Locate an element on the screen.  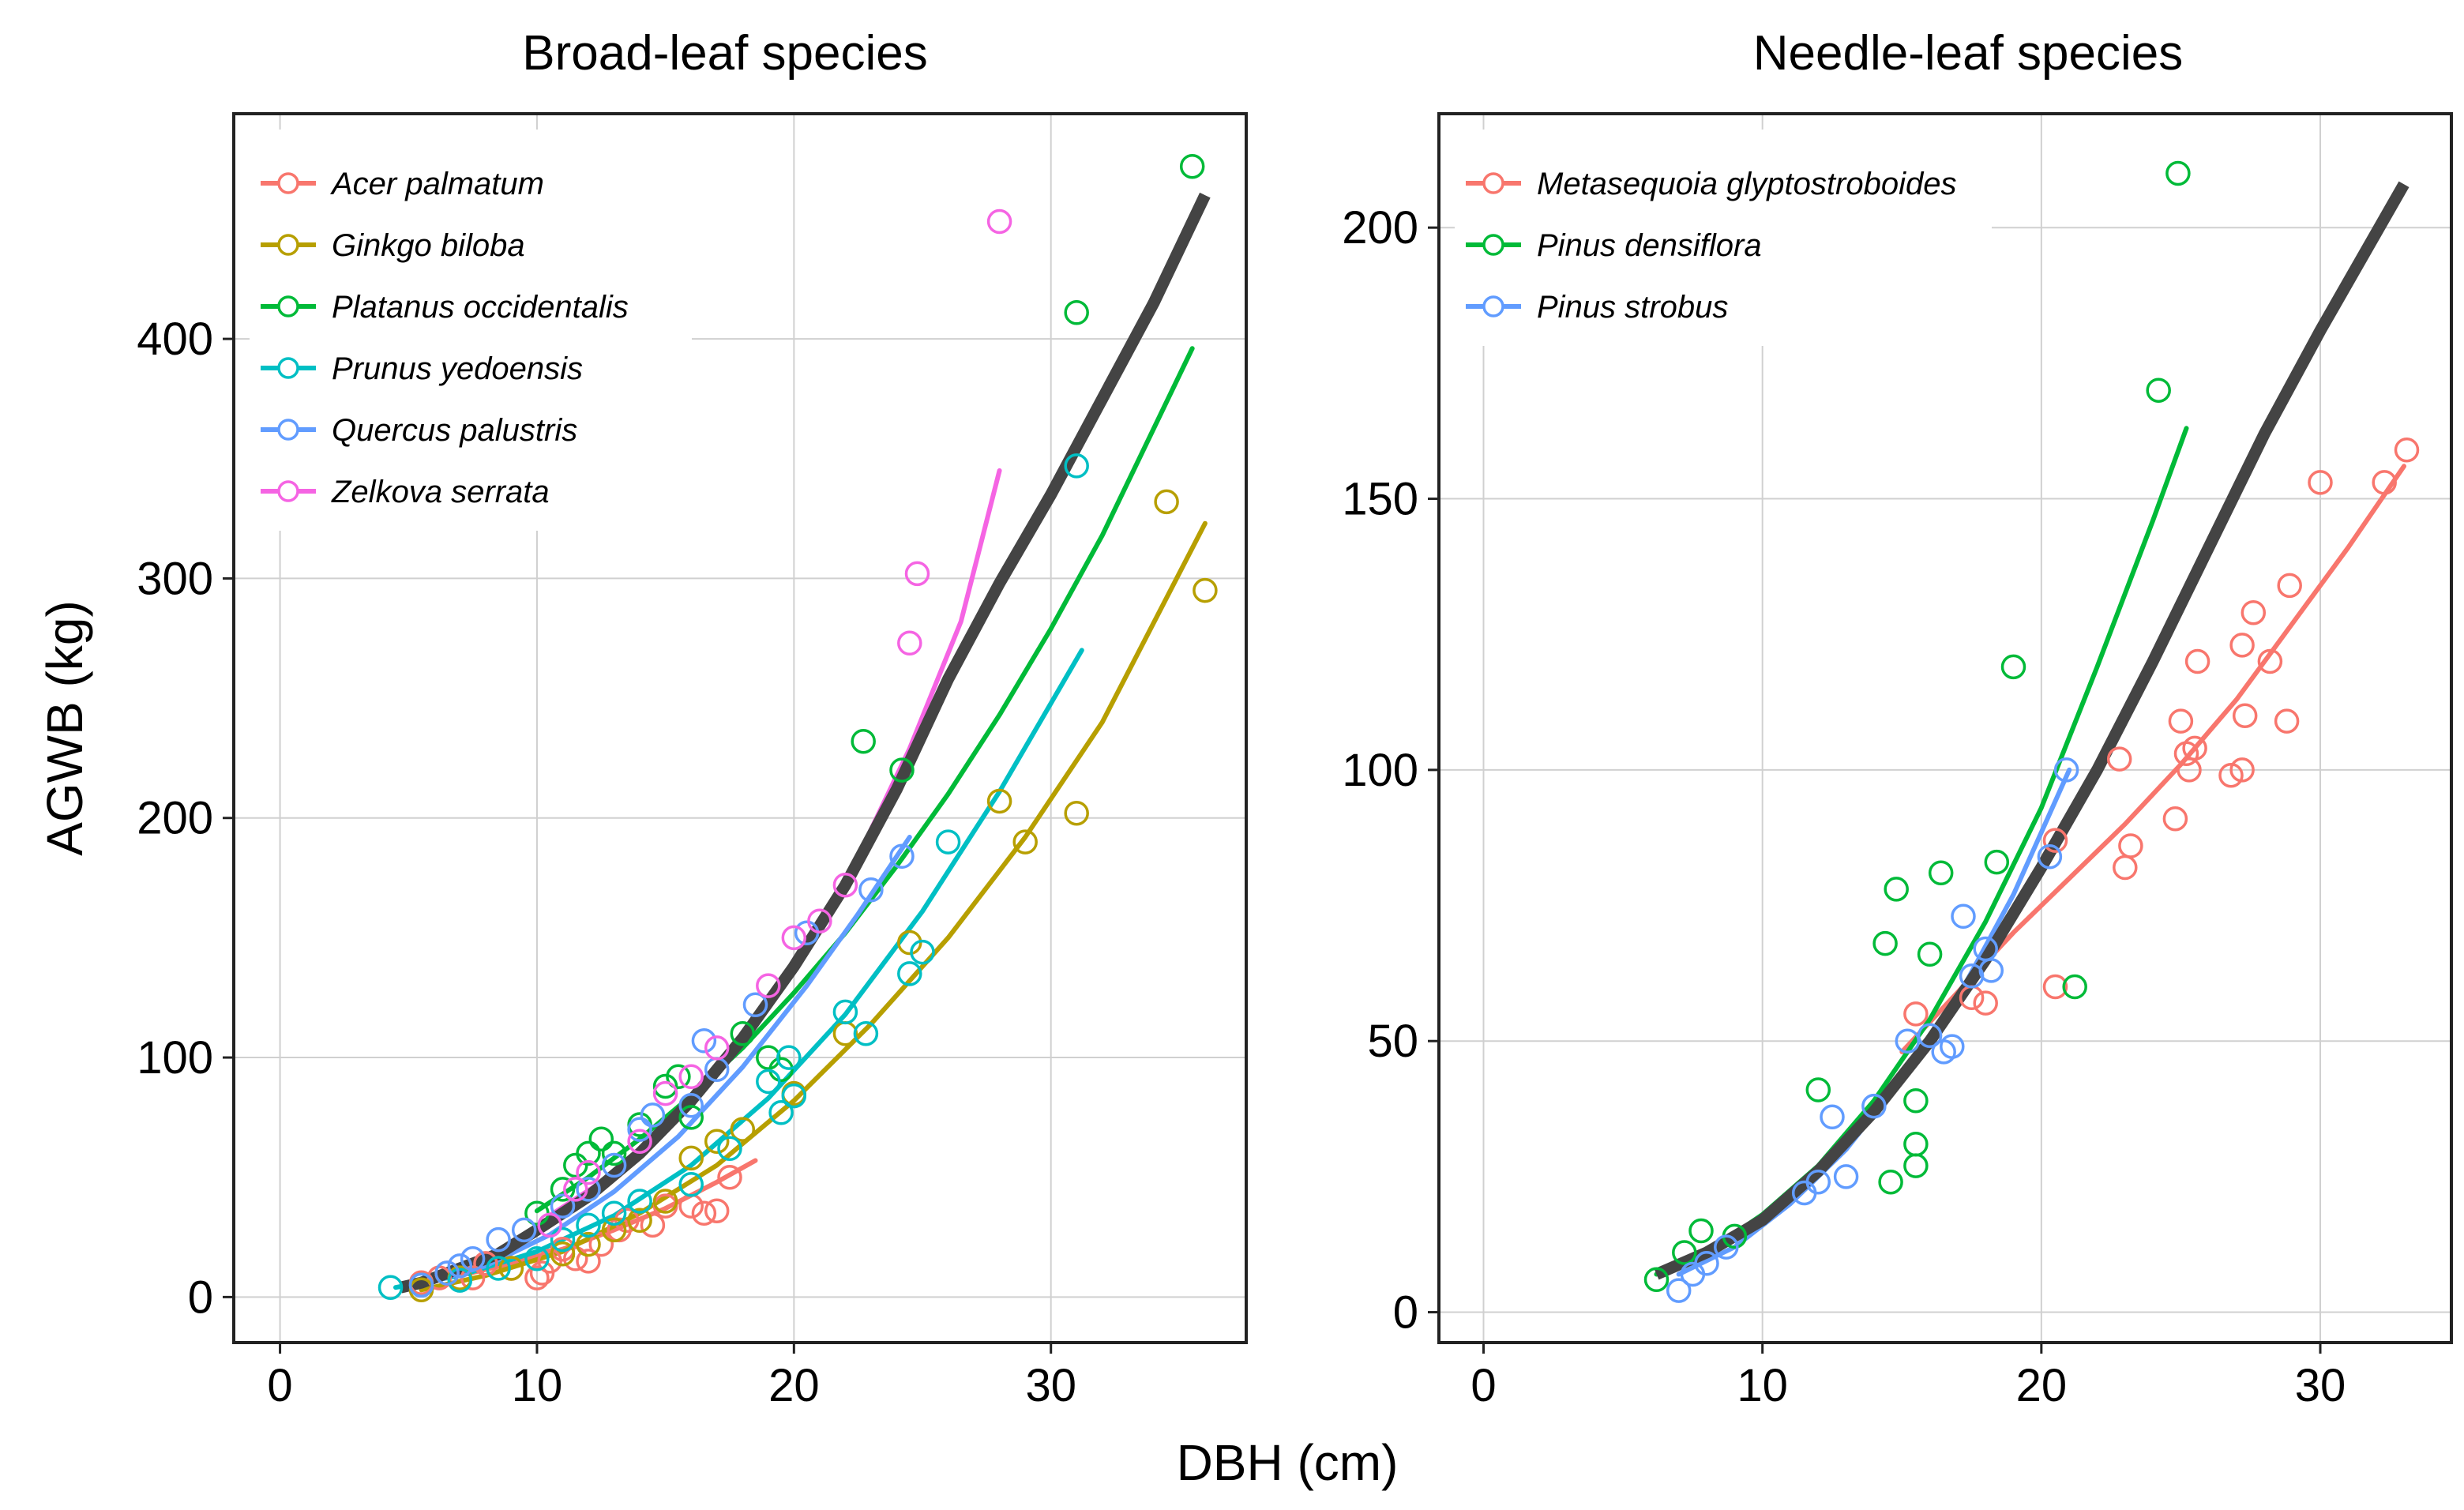
x-tick-label: 0 is located at coordinates (279, 1385).